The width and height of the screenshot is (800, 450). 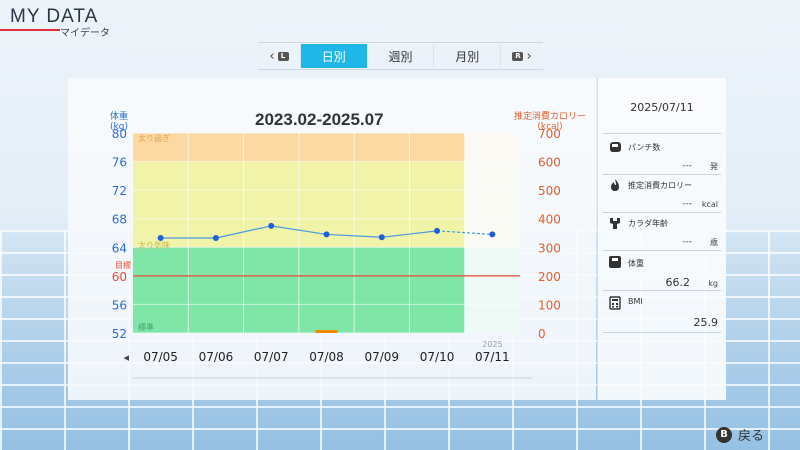 What do you see at coordinates (635, 301) in the screenshot?
I see `bmi-label: BMI` at bounding box center [635, 301].